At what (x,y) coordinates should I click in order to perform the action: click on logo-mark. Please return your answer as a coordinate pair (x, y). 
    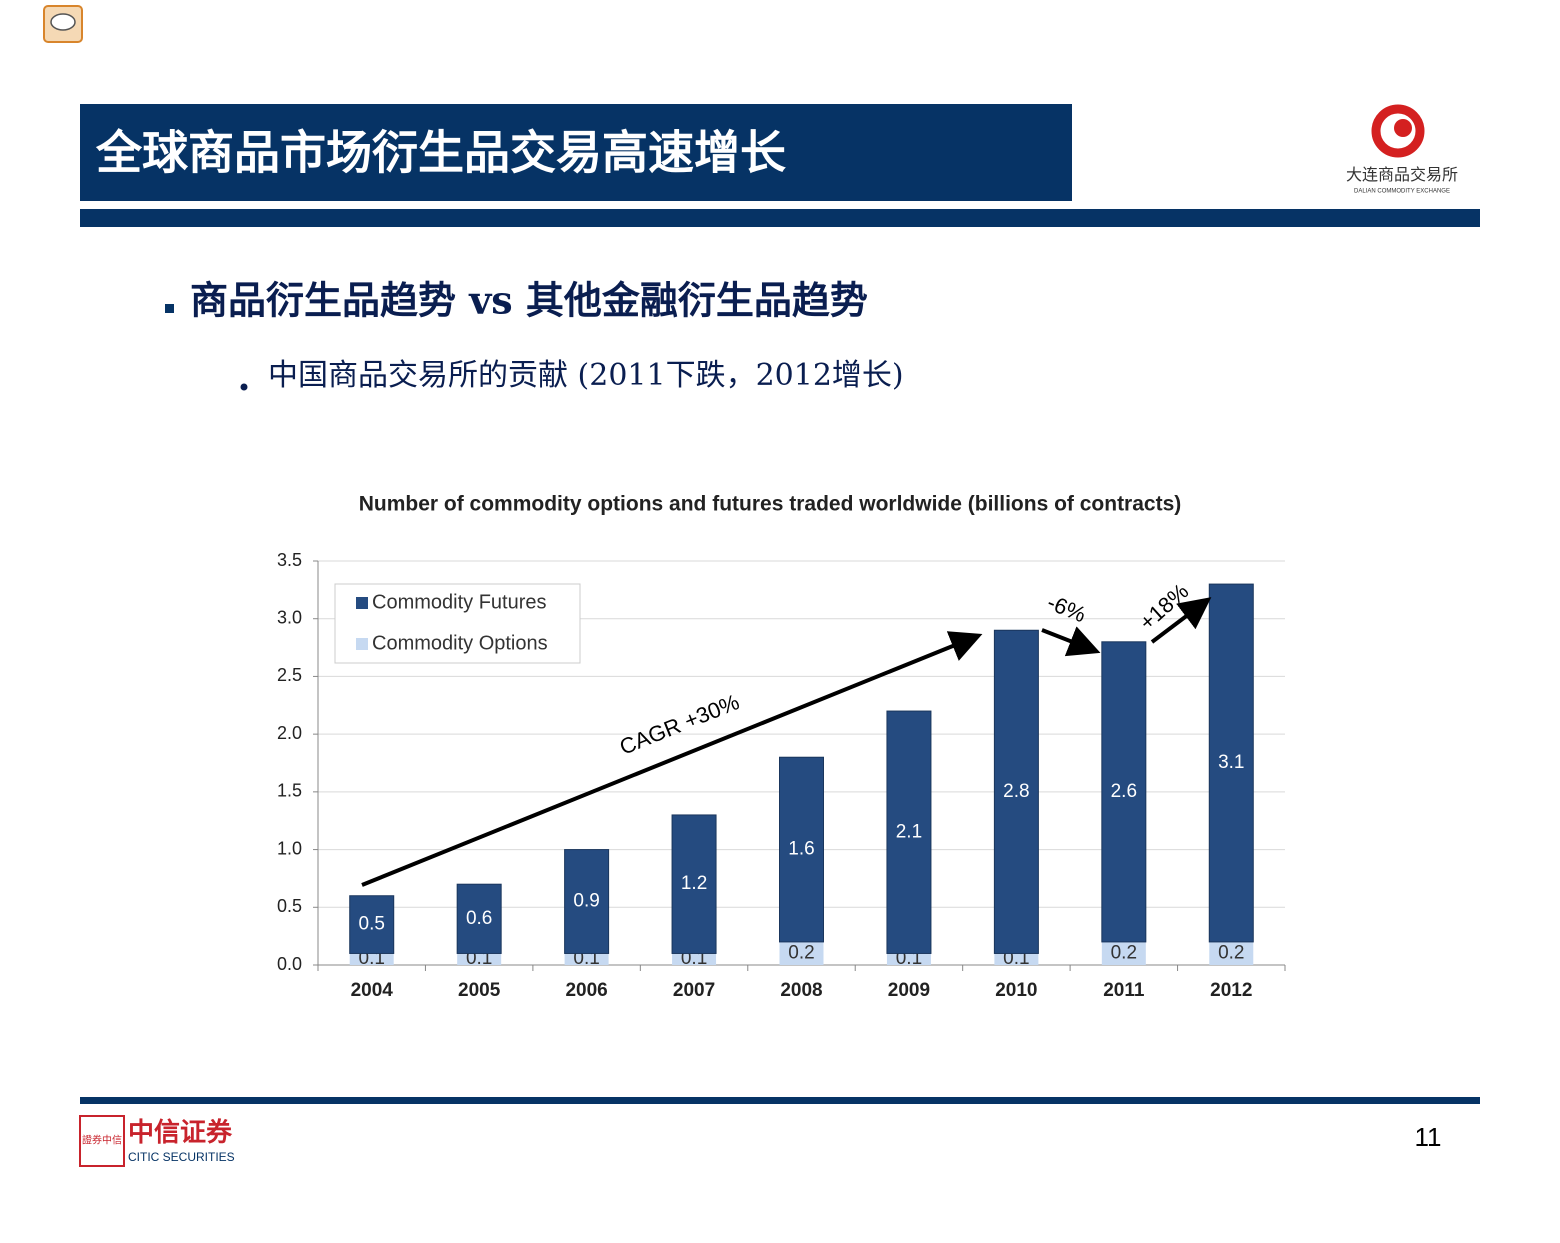
    Looking at the image, I should click on (1398, 131).